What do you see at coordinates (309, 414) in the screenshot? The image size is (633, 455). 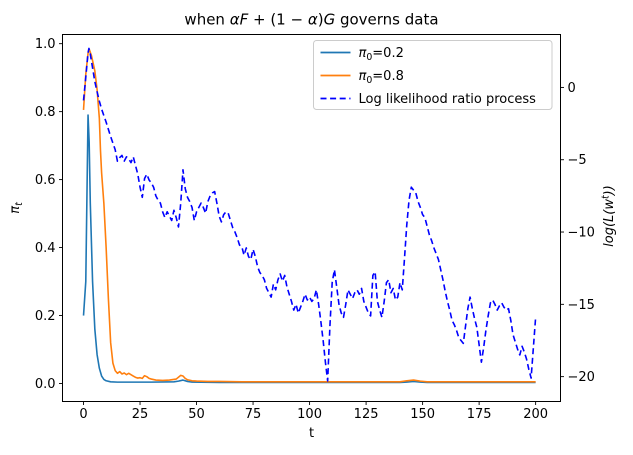 I see `x-tick-label: 100` at bounding box center [309, 414].